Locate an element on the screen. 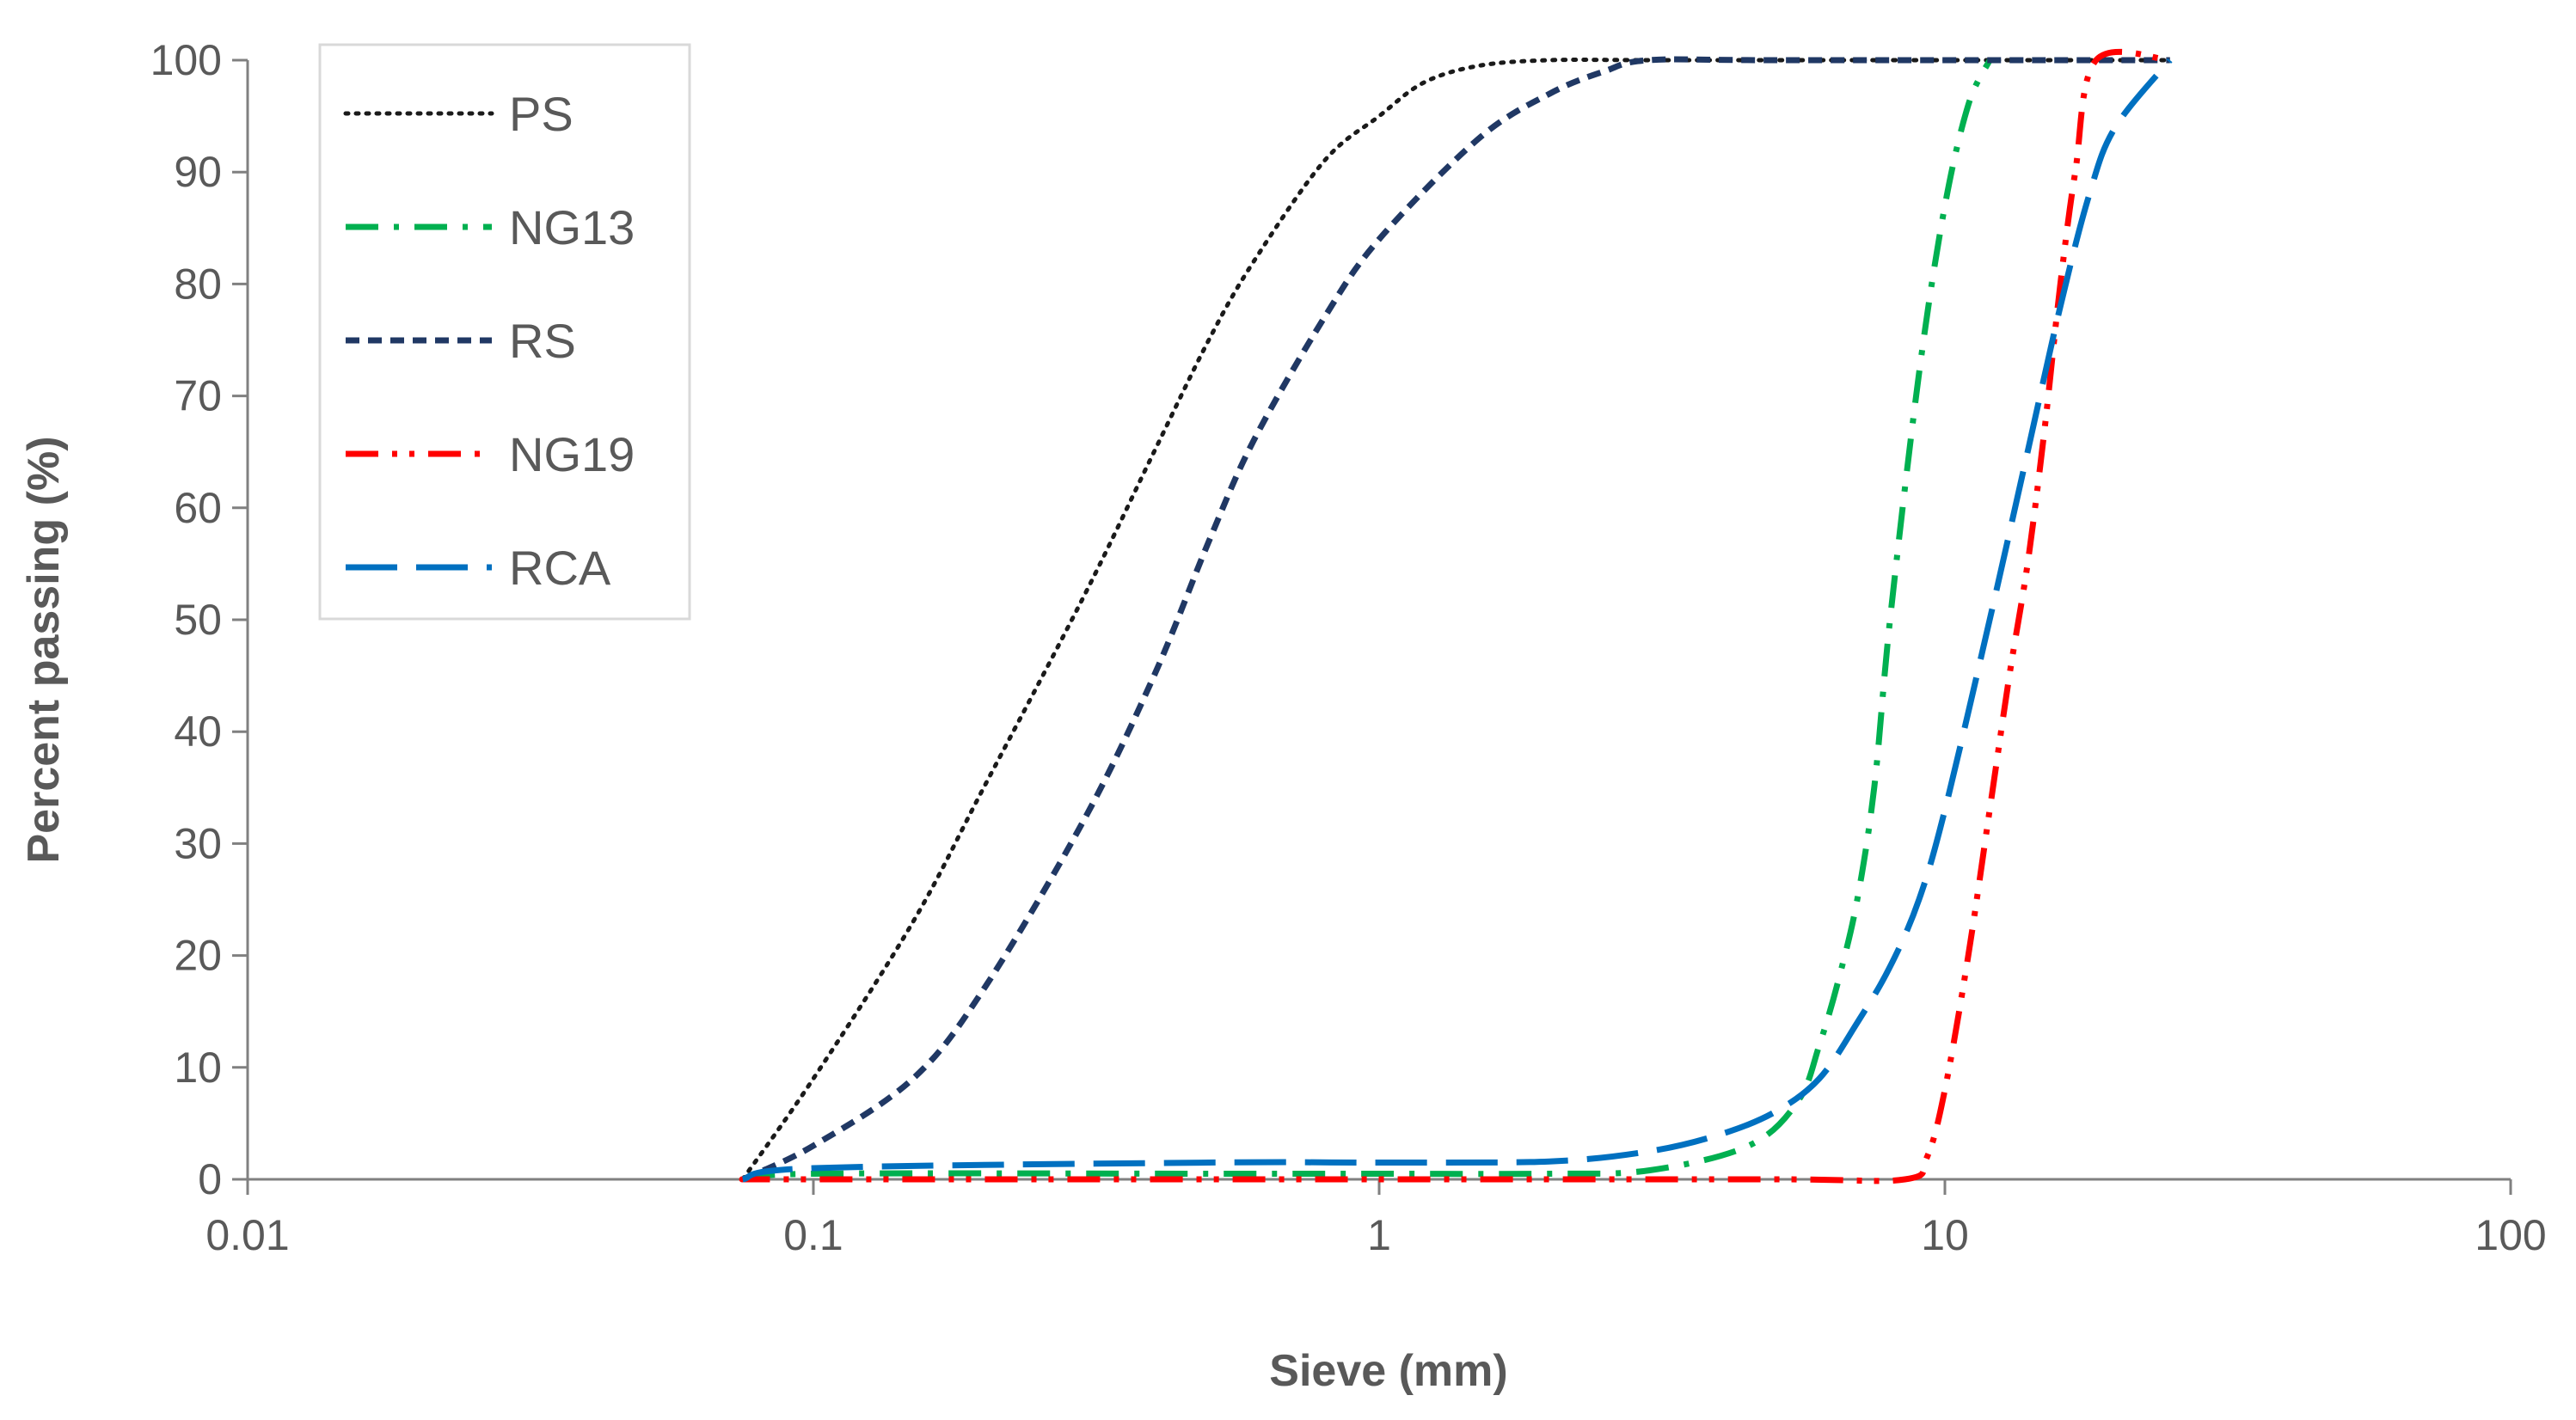 This screenshot has width=2576, height=1420. x-tick-label: 0.1 is located at coordinates (813, 1235).